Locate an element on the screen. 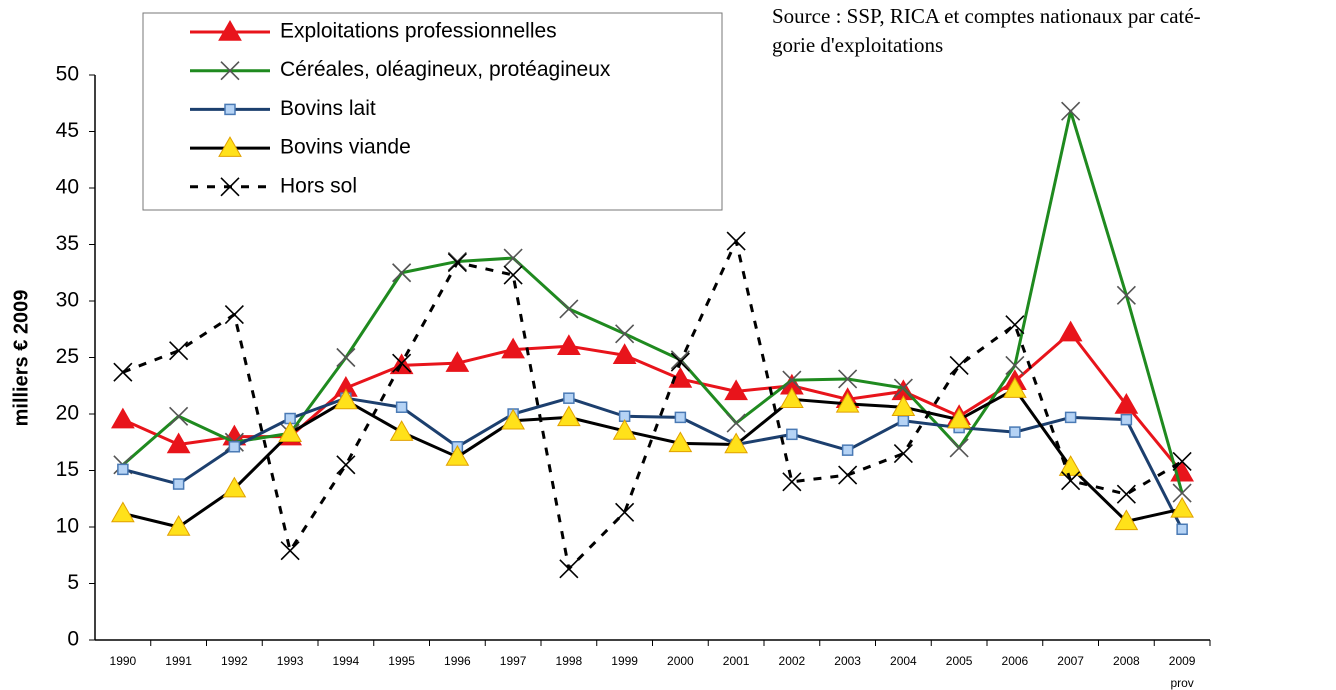 This screenshot has width=1336, height=690. x-tick-label: 1994 is located at coordinates (346, 661).